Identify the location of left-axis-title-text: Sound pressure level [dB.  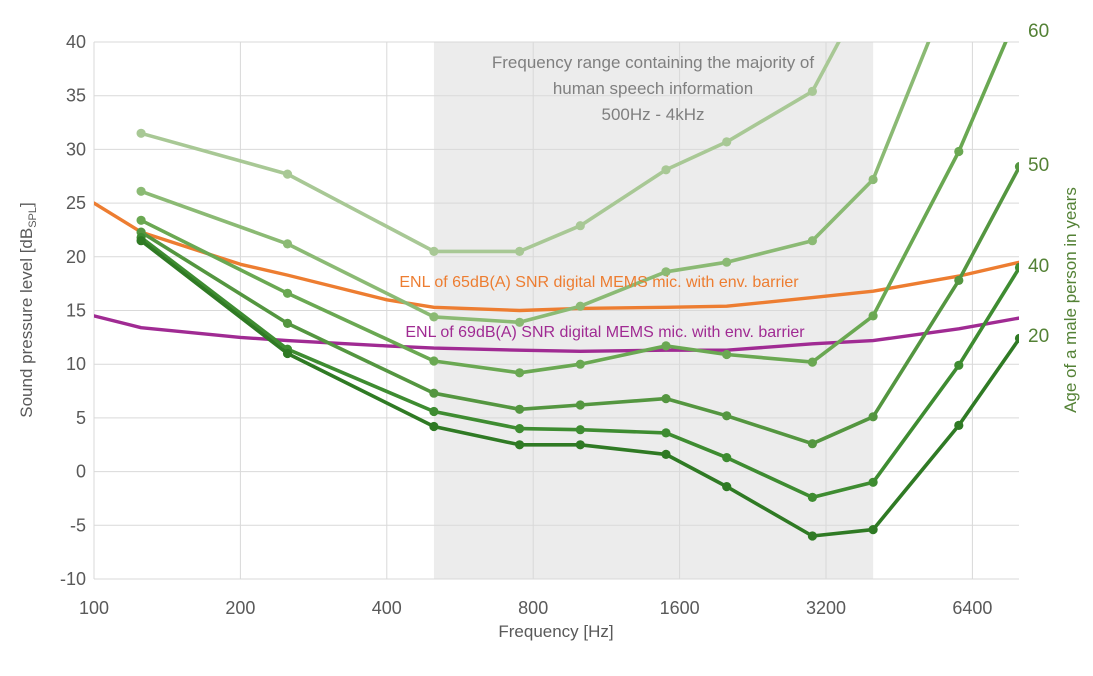
(26, 322).